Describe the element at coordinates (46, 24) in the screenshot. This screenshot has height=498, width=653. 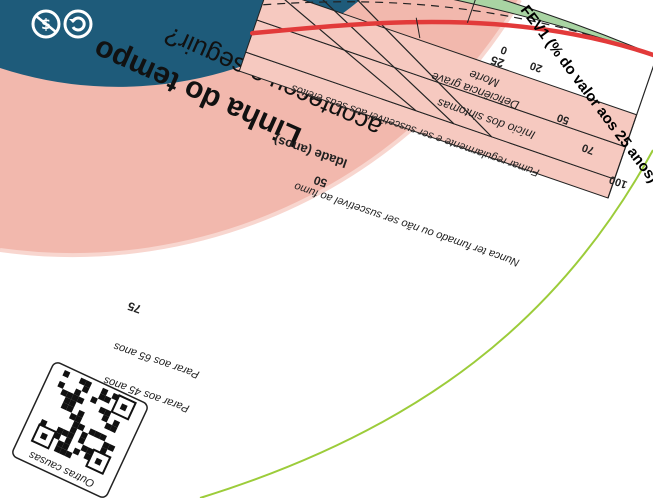
I see `cc-nc-icon: $` at that location.